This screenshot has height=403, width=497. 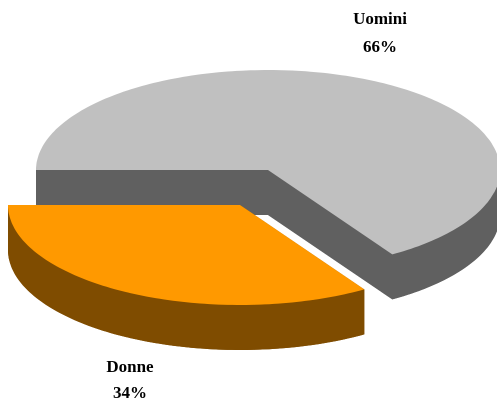 I want to click on slice-label: Donne, so click(x=130, y=366).